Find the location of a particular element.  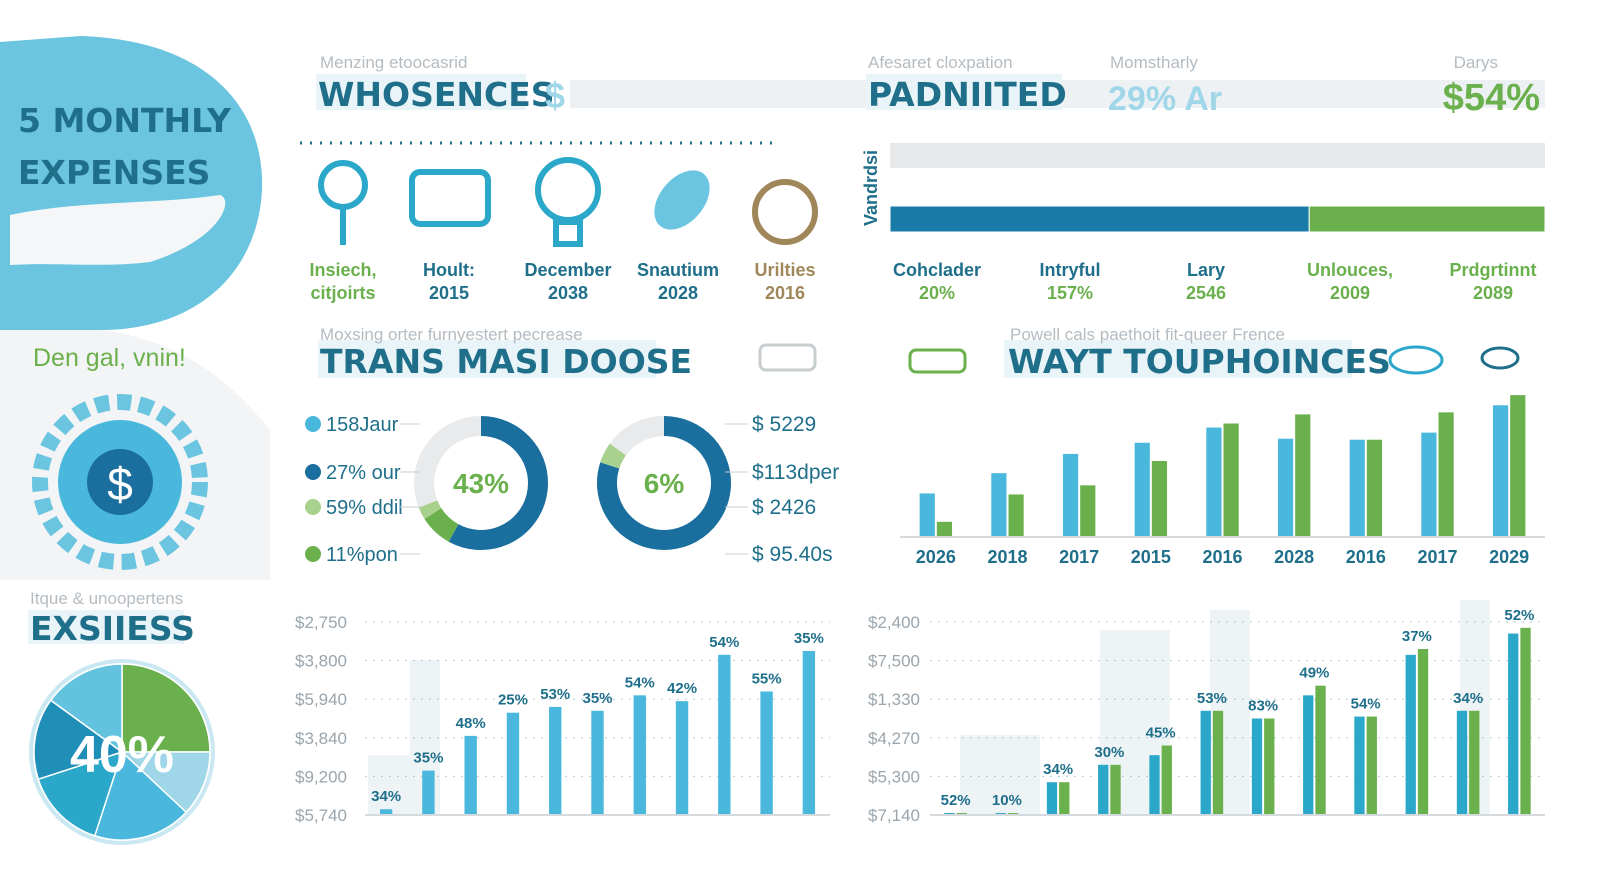

y-tick-label: $3,840 is located at coordinates (321, 738).